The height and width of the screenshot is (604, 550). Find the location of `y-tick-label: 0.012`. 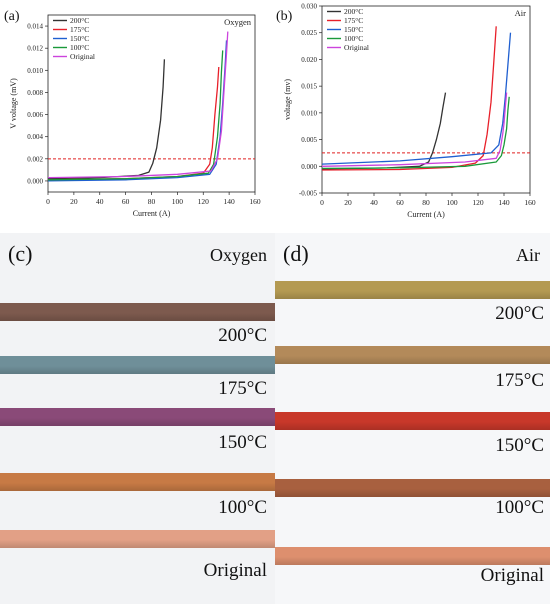

y-tick-label: 0.012 is located at coordinates (35, 49).